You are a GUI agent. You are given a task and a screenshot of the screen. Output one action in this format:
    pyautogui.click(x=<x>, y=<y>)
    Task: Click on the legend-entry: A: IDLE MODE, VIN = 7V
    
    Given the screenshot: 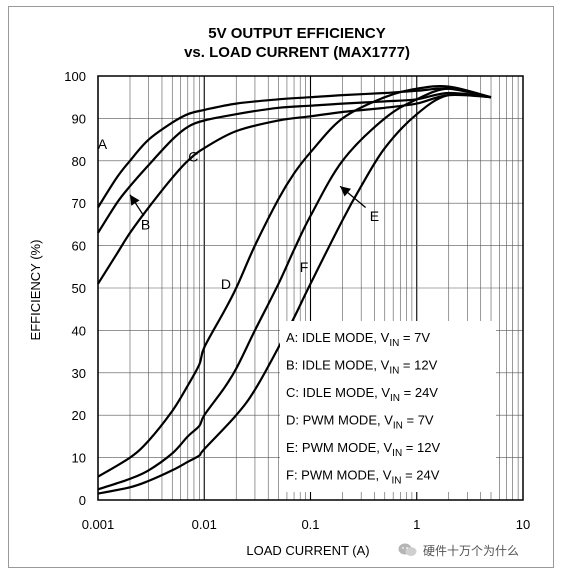 What is the action you would take?
    pyautogui.click(x=358, y=339)
    